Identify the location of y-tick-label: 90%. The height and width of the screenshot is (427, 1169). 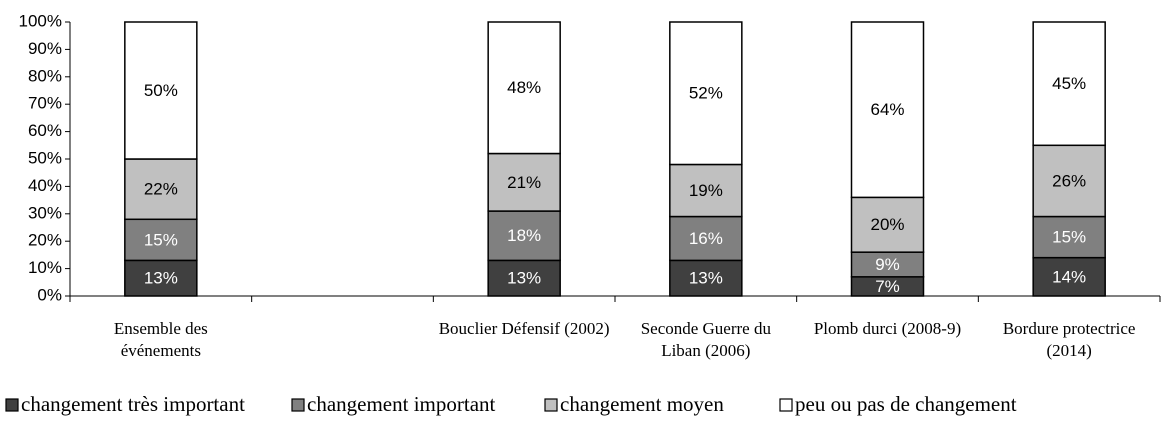
(45, 48).